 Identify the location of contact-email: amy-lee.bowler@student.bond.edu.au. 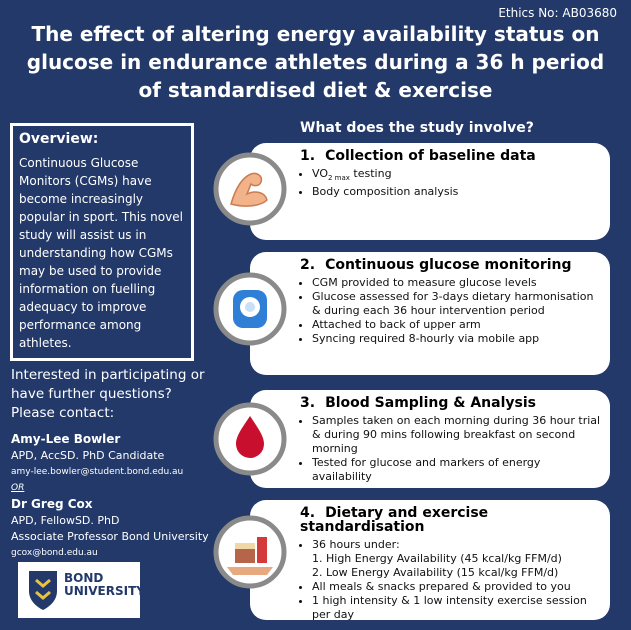
(97, 472).